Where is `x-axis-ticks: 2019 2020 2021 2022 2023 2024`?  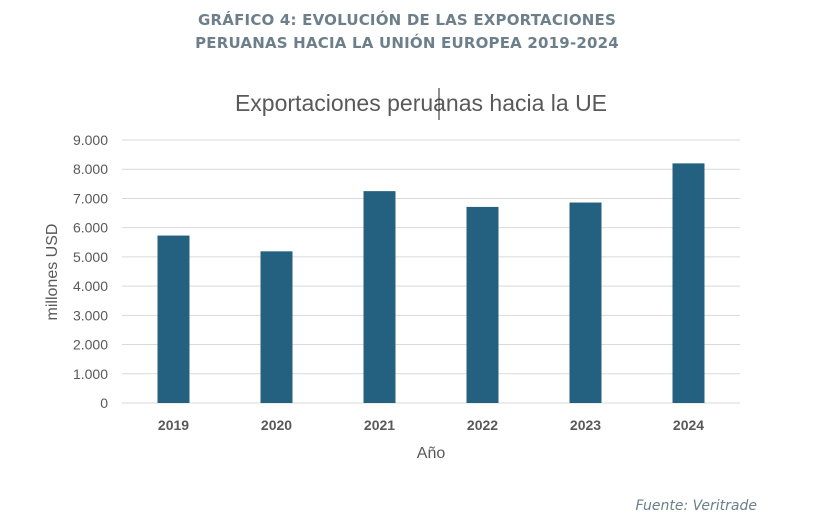 x-axis-ticks: 2019 2020 2021 2022 2023 2024 is located at coordinates (431, 425).